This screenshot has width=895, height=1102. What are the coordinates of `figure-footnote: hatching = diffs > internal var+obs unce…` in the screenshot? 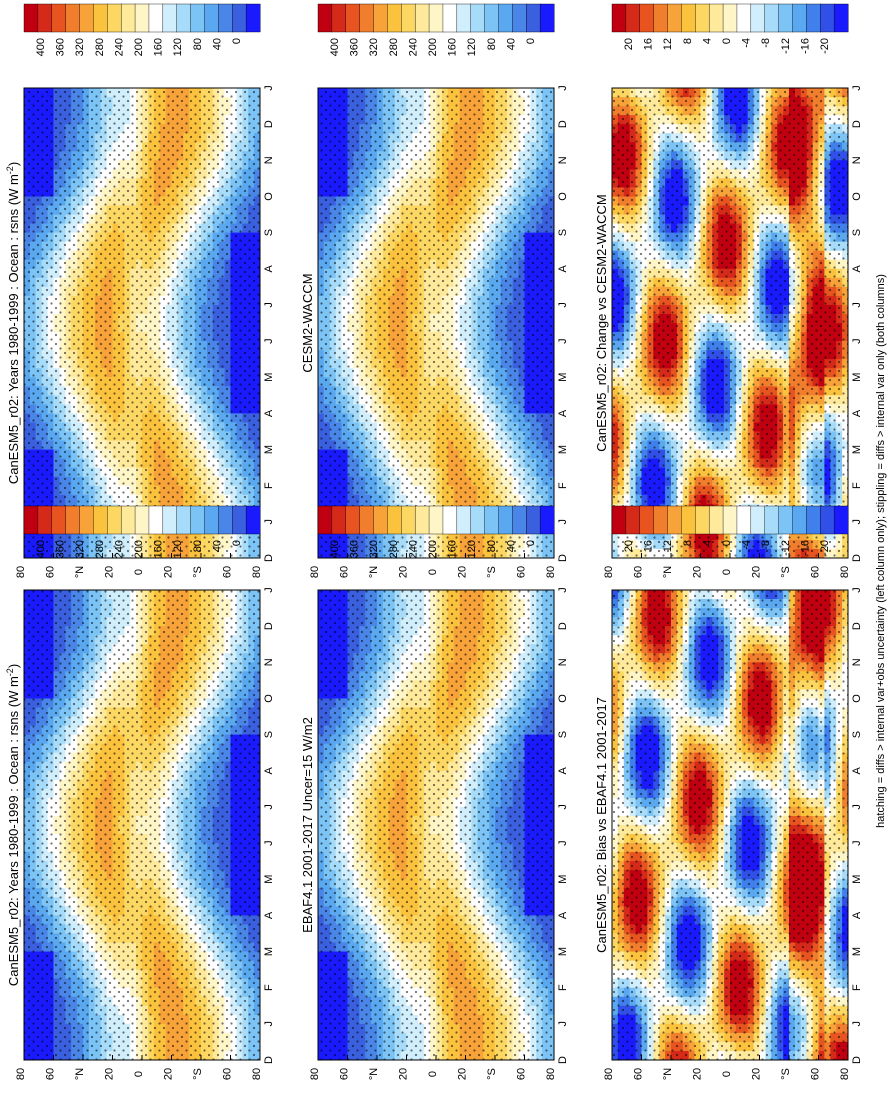 It's located at (881, 551).